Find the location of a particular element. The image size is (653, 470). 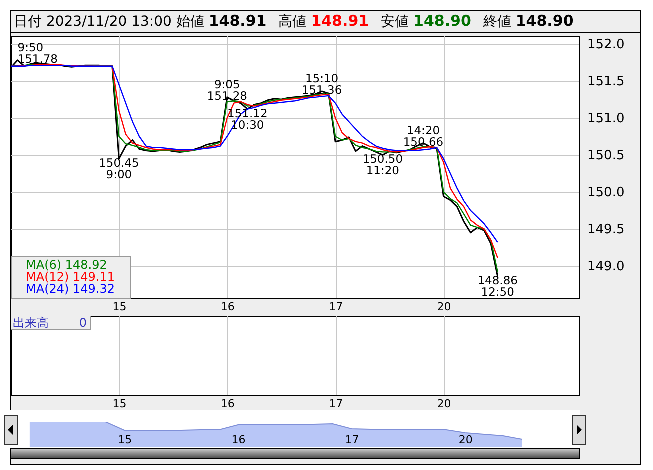

data-label: 14:20 150.66 is located at coordinates (423, 136).